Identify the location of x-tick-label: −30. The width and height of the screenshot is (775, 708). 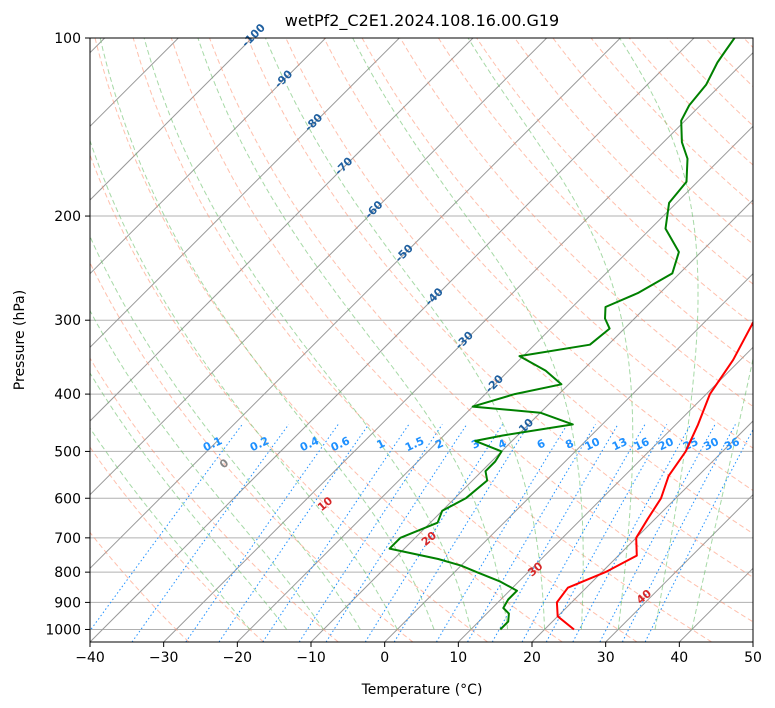
(164, 658).